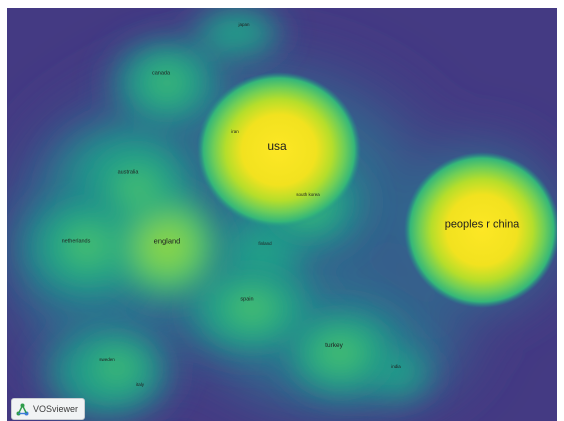  I want to click on map-label-india: india, so click(396, 366).